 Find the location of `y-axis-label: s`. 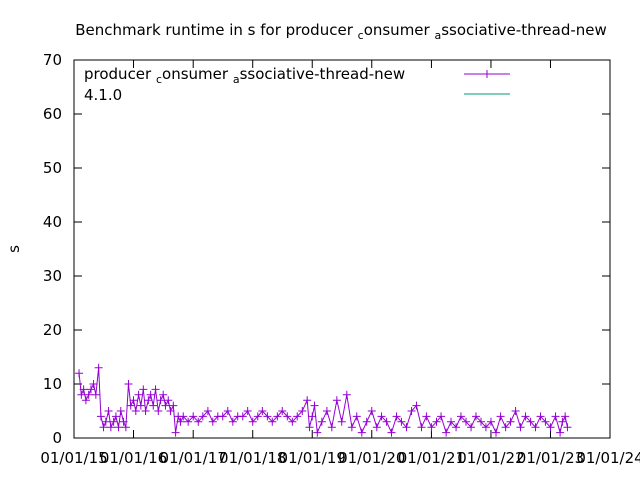

y-axis-label: s is located at coordinates (14, 249).